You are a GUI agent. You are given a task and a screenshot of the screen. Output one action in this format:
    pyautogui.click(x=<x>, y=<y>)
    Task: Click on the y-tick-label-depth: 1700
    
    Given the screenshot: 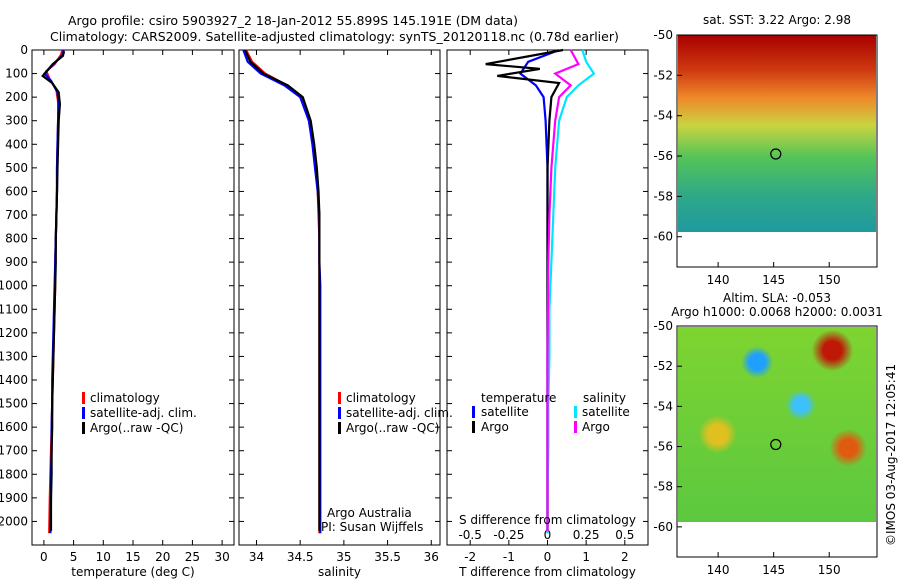 What is the action you would take?
    pyautogui.click(x=14, y=451)
    